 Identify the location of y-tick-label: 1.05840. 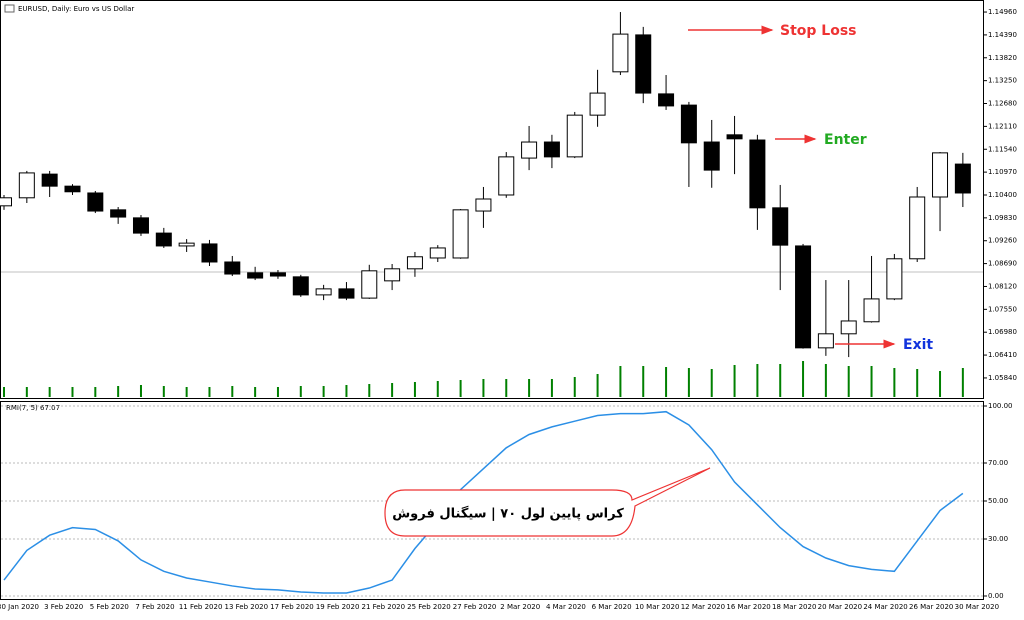
(1002, 378).